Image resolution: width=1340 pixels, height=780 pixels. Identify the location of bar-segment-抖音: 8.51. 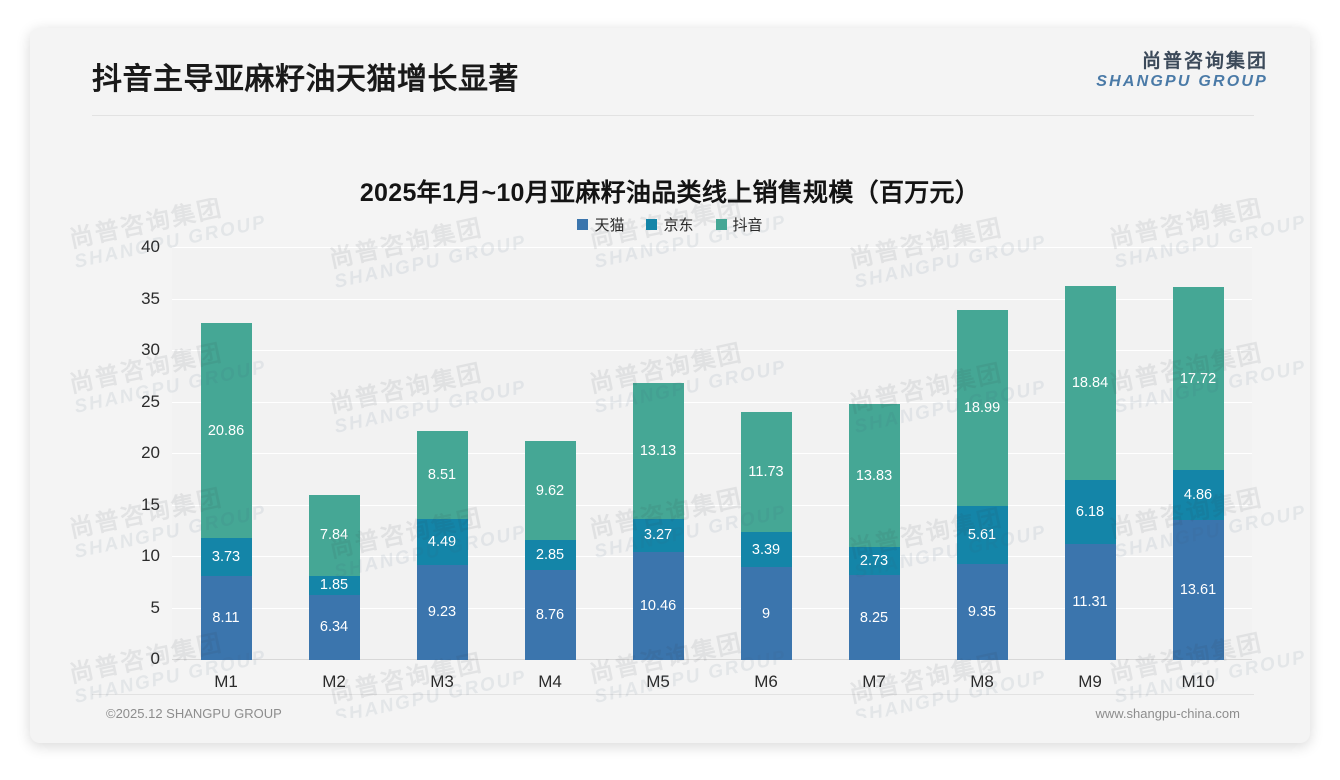
(442, 475).